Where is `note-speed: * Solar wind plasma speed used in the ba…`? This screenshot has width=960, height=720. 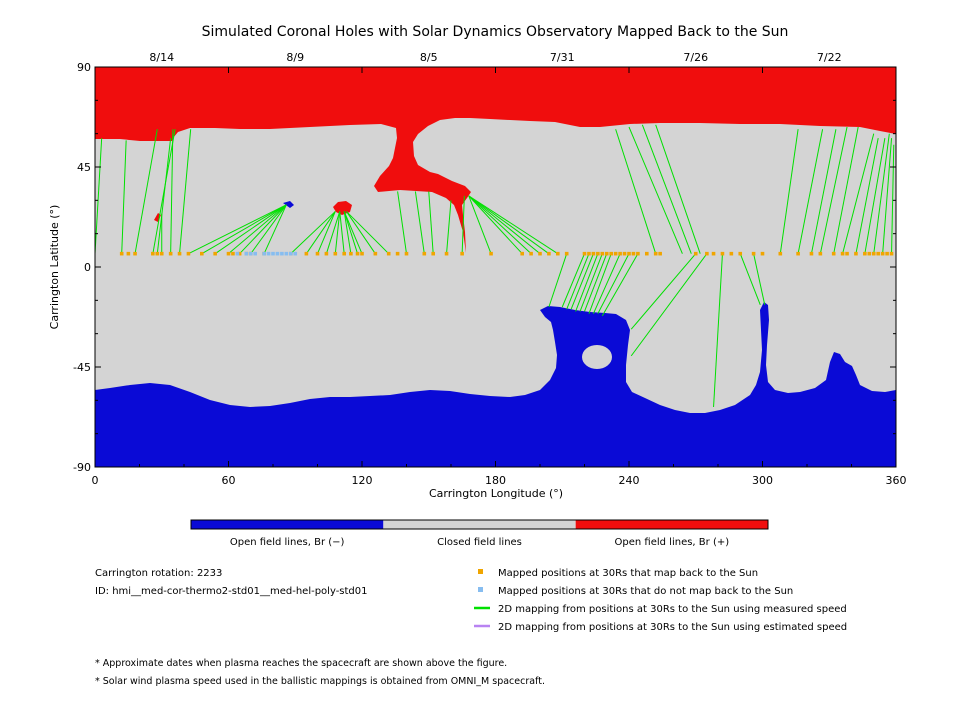 note-speed: * Solar wind plasma speed used in the ba… is located at coordinates (320, 681).